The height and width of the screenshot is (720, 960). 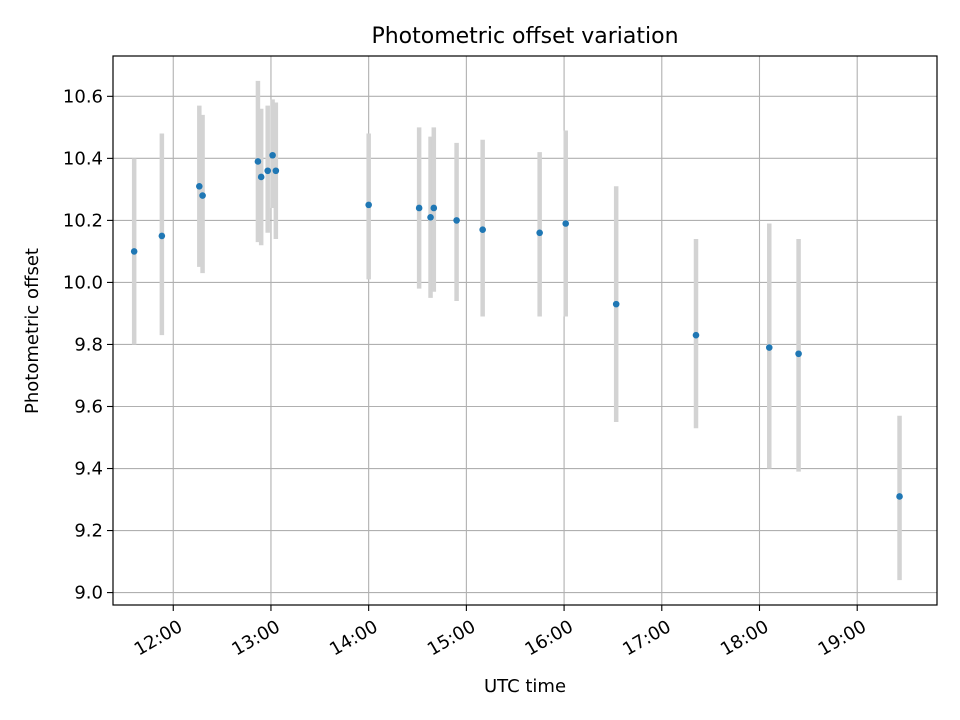 I want to click on x-tick-label: 18:00, so click(x=744, y=638).